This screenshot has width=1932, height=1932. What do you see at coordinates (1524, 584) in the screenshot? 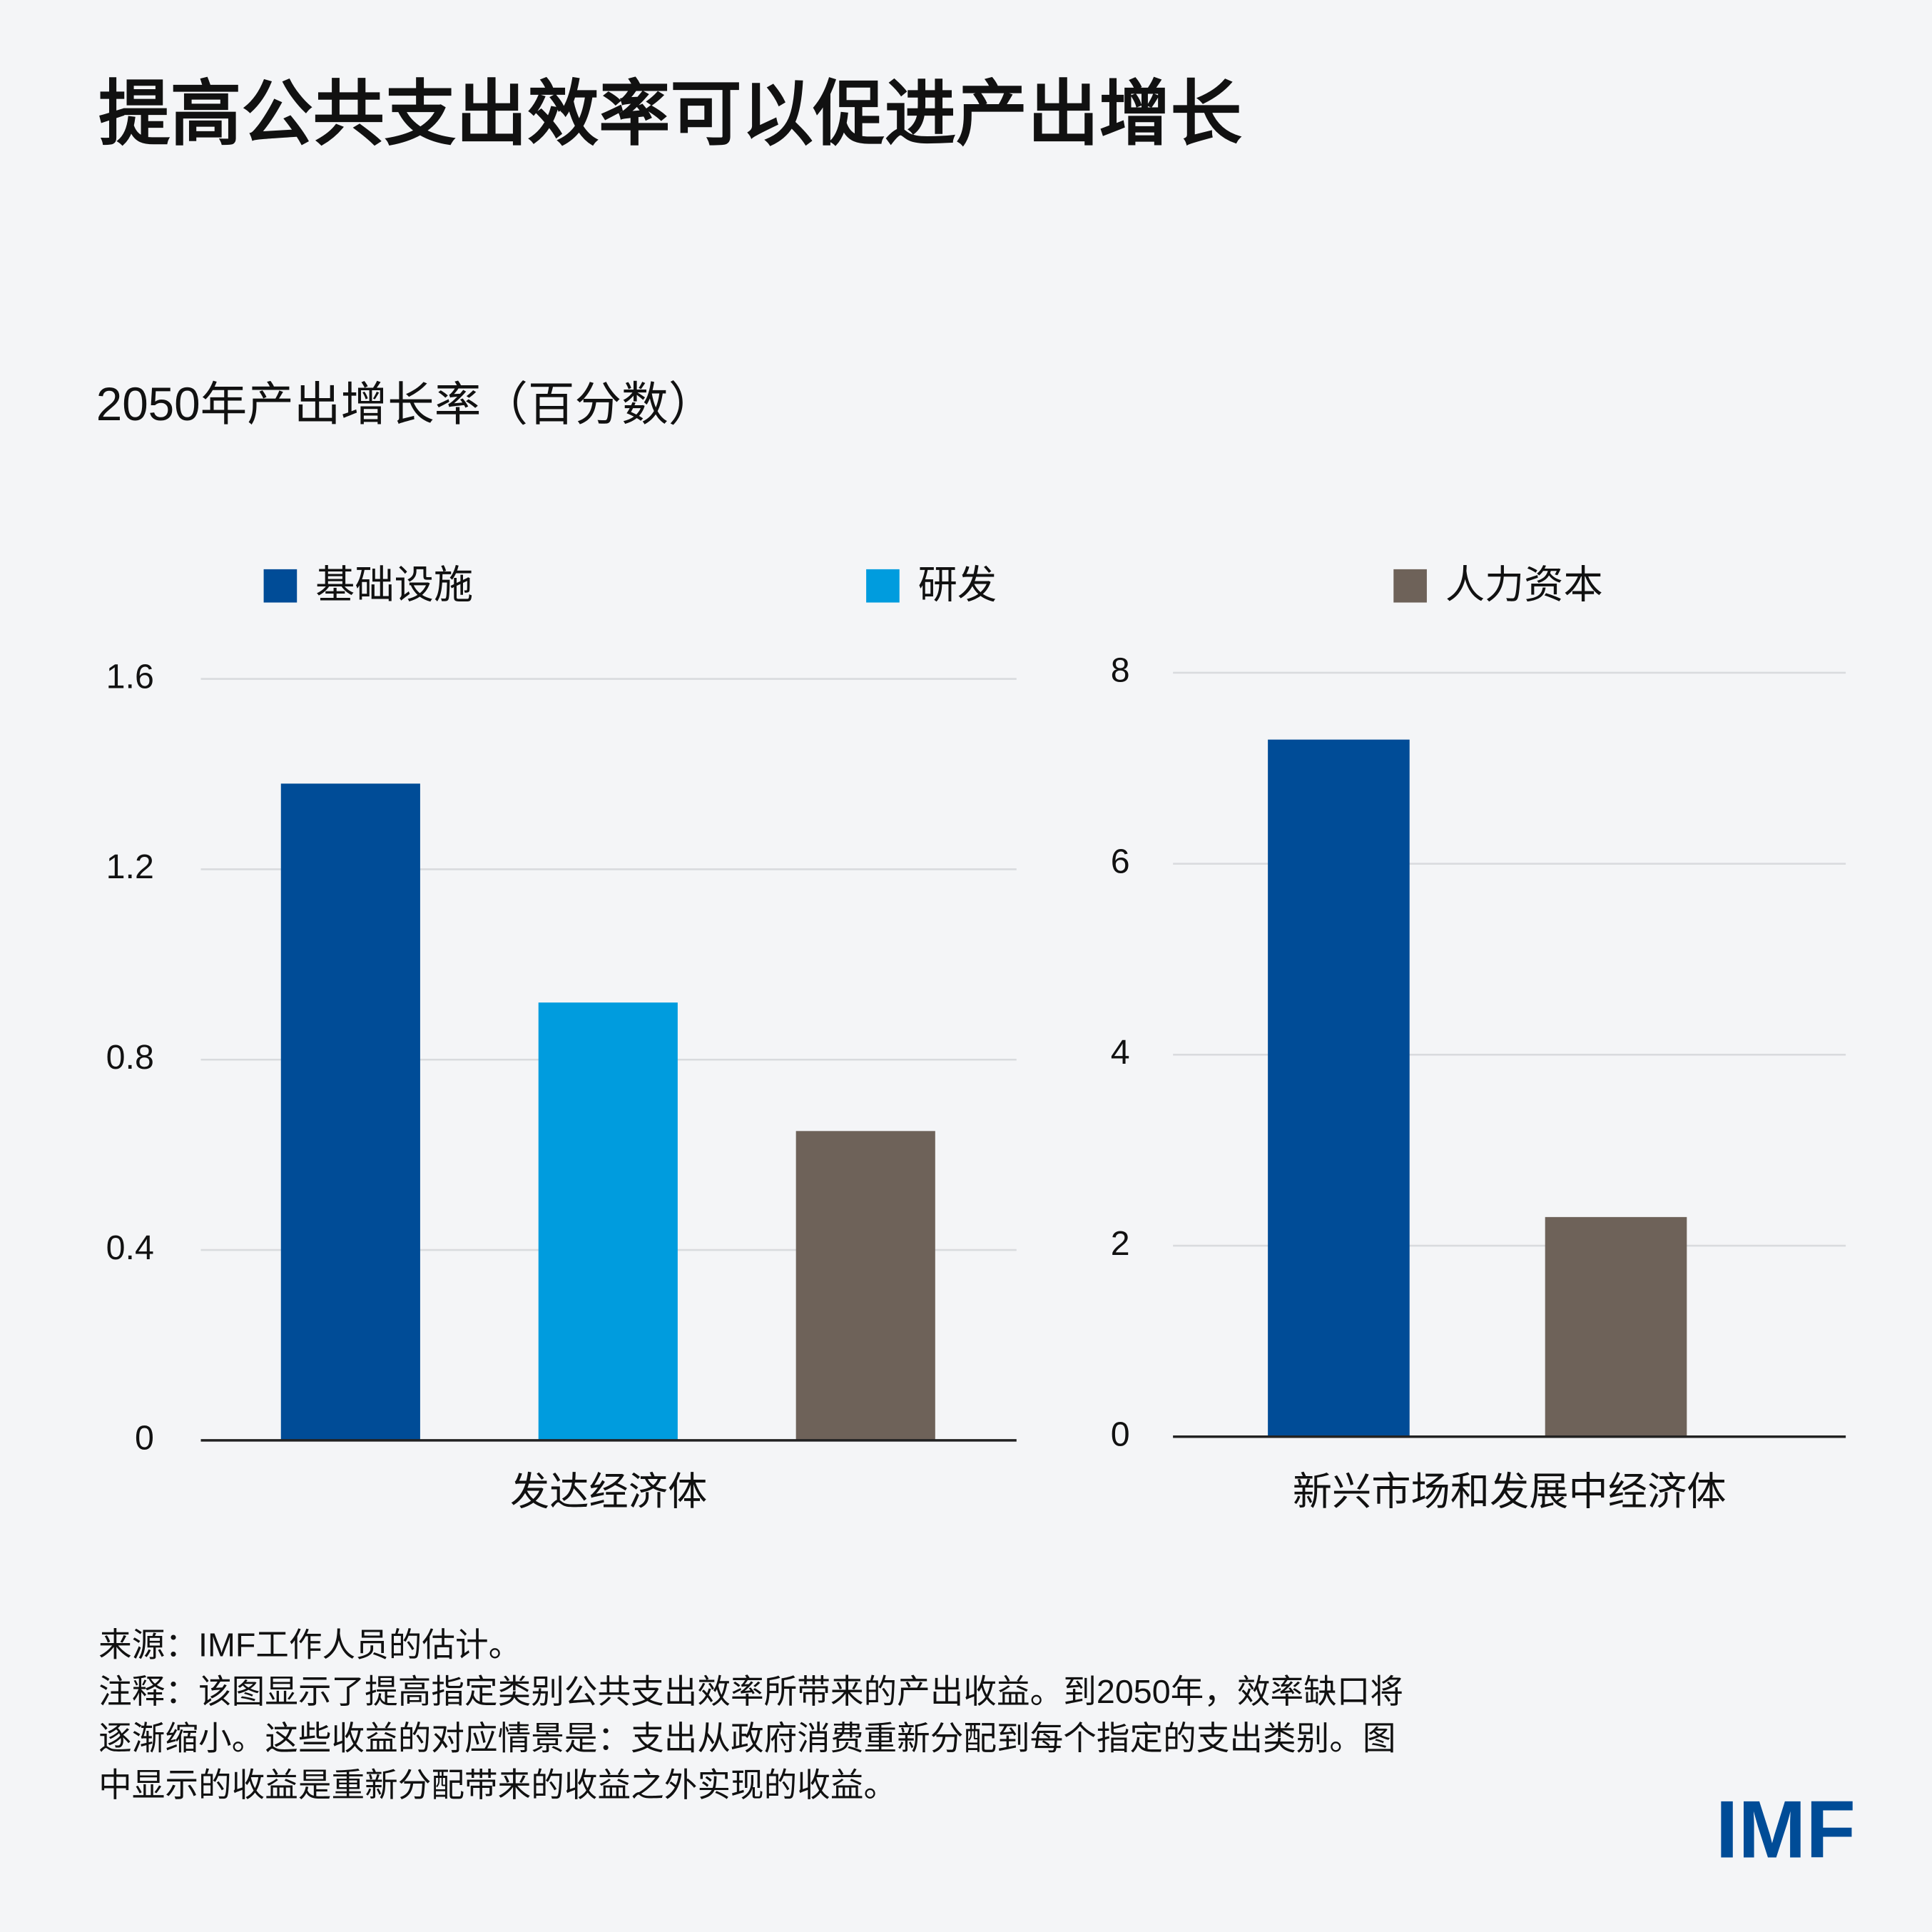
I see `legend-label: 人力资本` at bounding box center [1524, 584].